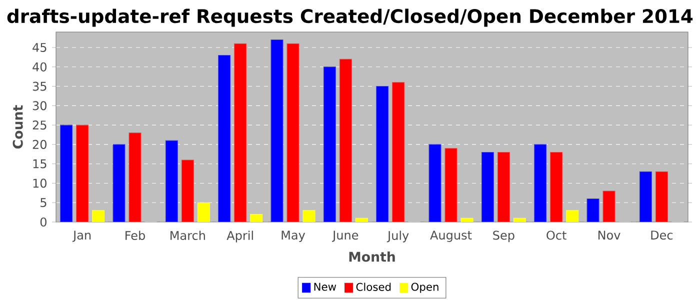  I want to click on y-tick-label: 15, so click(39, 163).